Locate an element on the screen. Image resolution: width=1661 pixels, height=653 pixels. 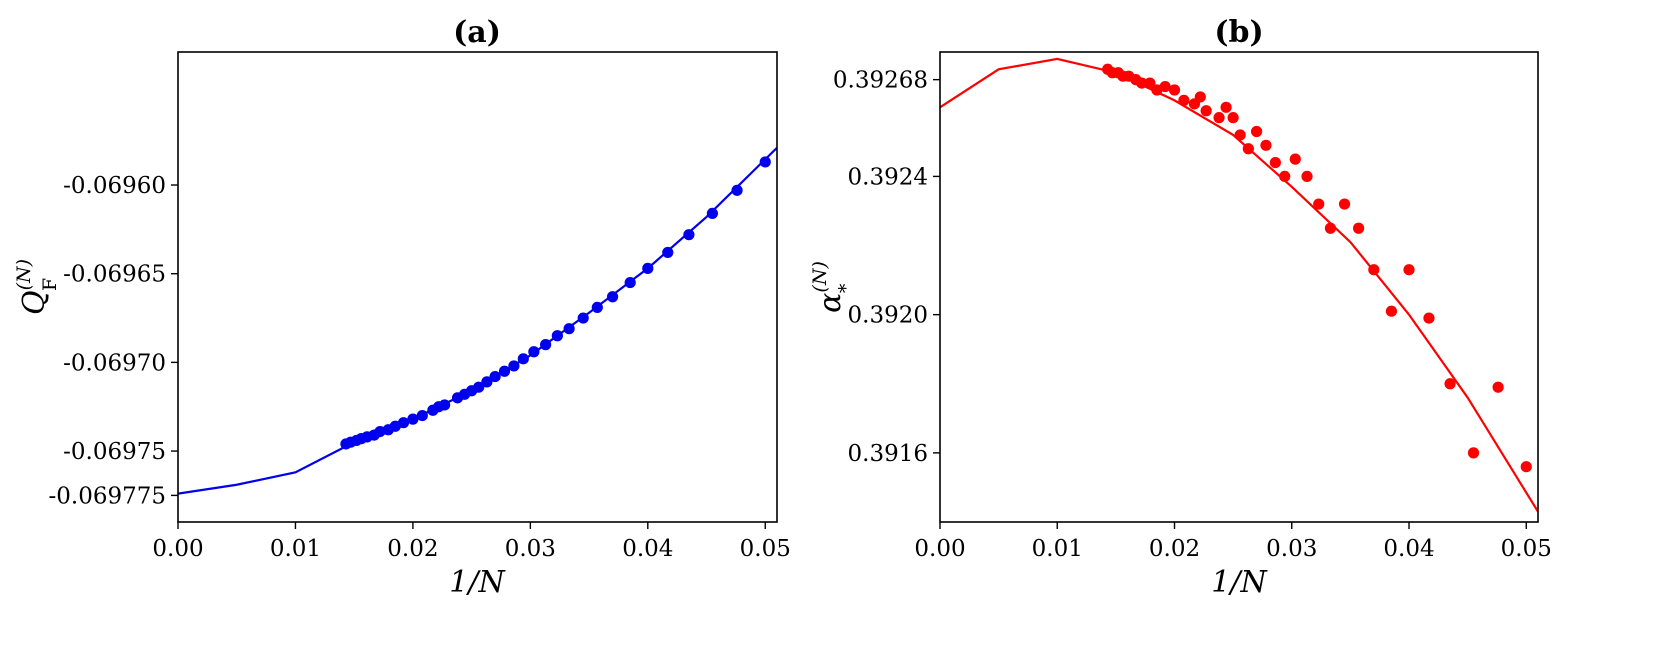
y-axis-label-main: Q is located at coordinates (34, 302).